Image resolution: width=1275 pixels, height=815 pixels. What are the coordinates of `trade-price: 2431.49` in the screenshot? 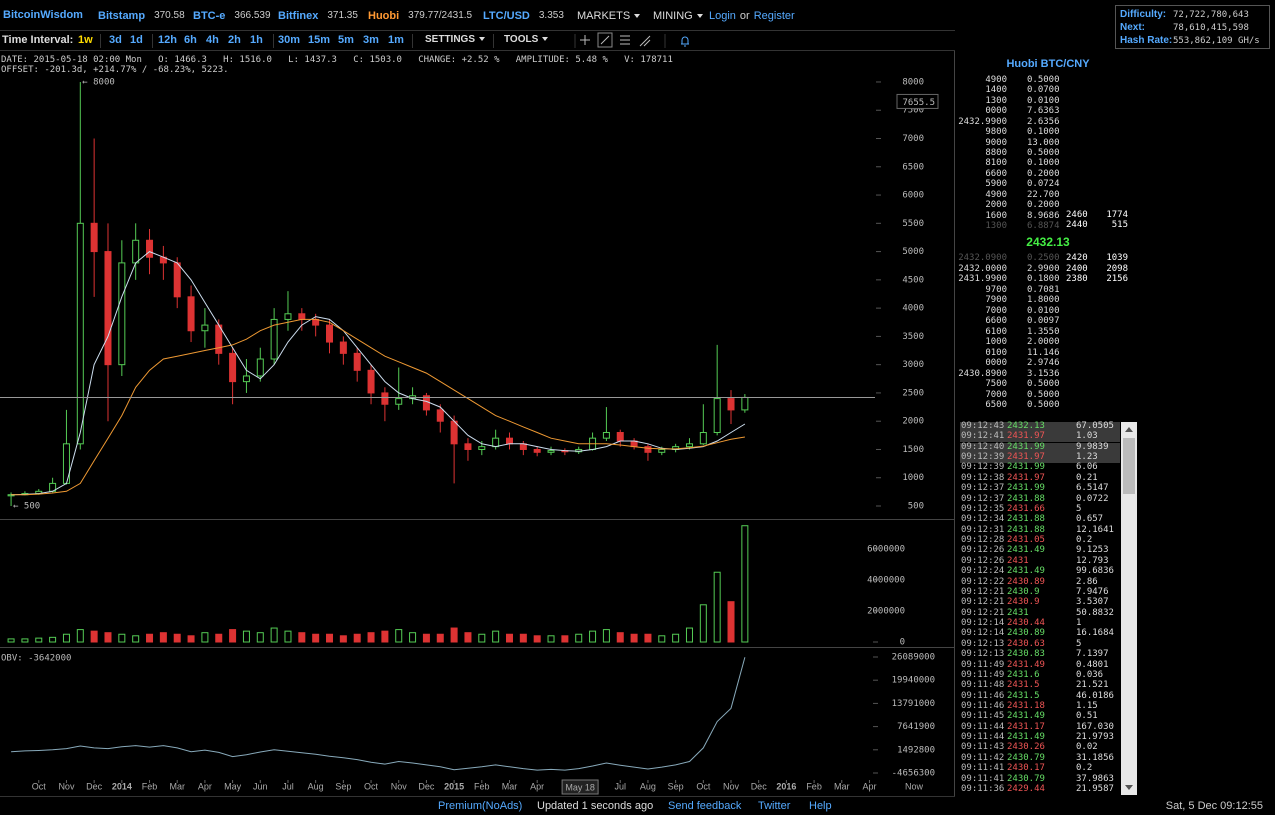 It's located at (1026, 571).